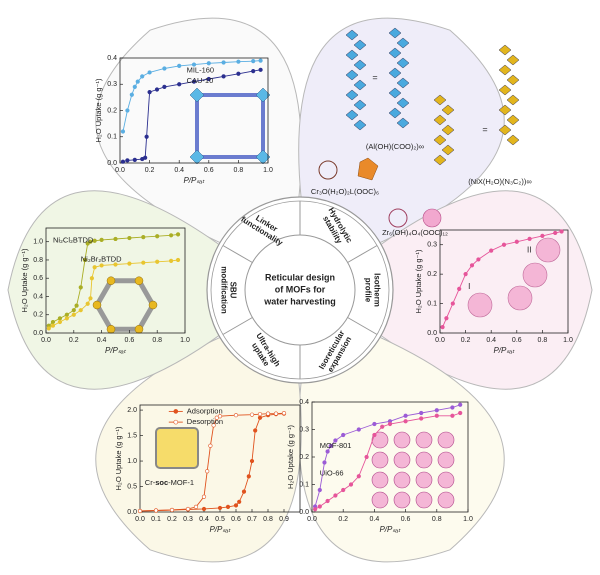  What do you see at coordinates (132, 461) in the screenshot?
I see `y-tick-label: 1.0` at bounding box center [132, 461].